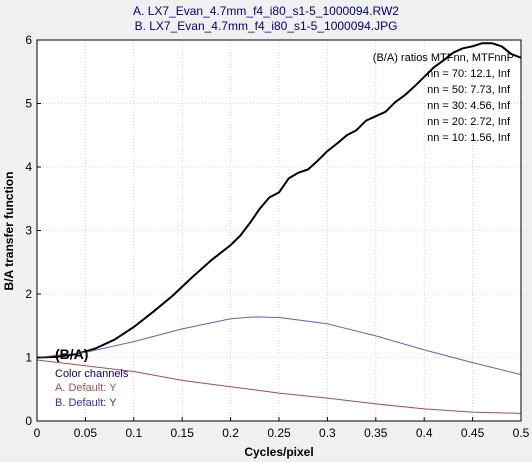 This screenshot has height=462, width=532. Describe the element at coordinates (473, 433) in the screenshot. I see `x-tick-label: 0.45` at that location.